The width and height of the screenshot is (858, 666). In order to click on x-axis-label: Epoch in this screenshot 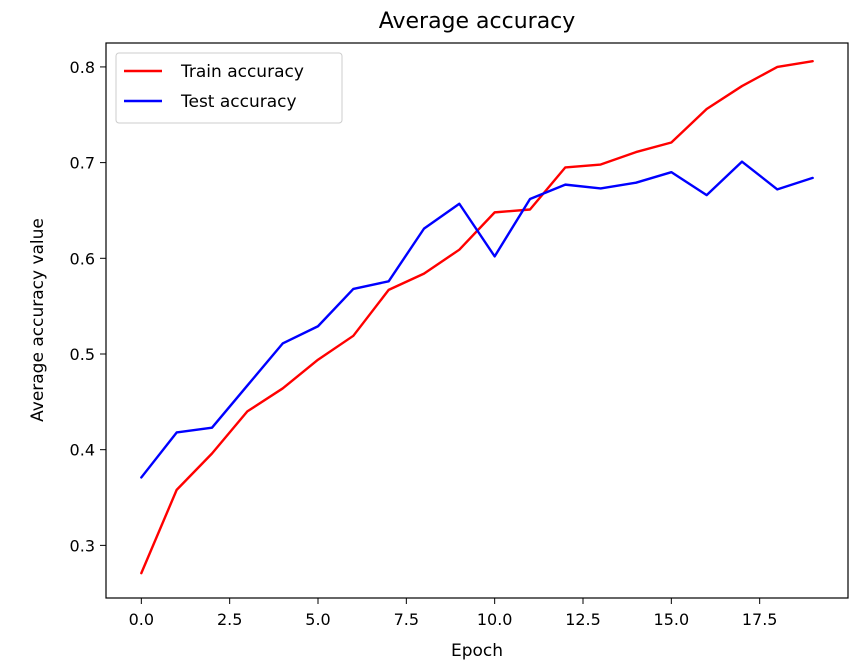, I will do `click(477, 651)`.